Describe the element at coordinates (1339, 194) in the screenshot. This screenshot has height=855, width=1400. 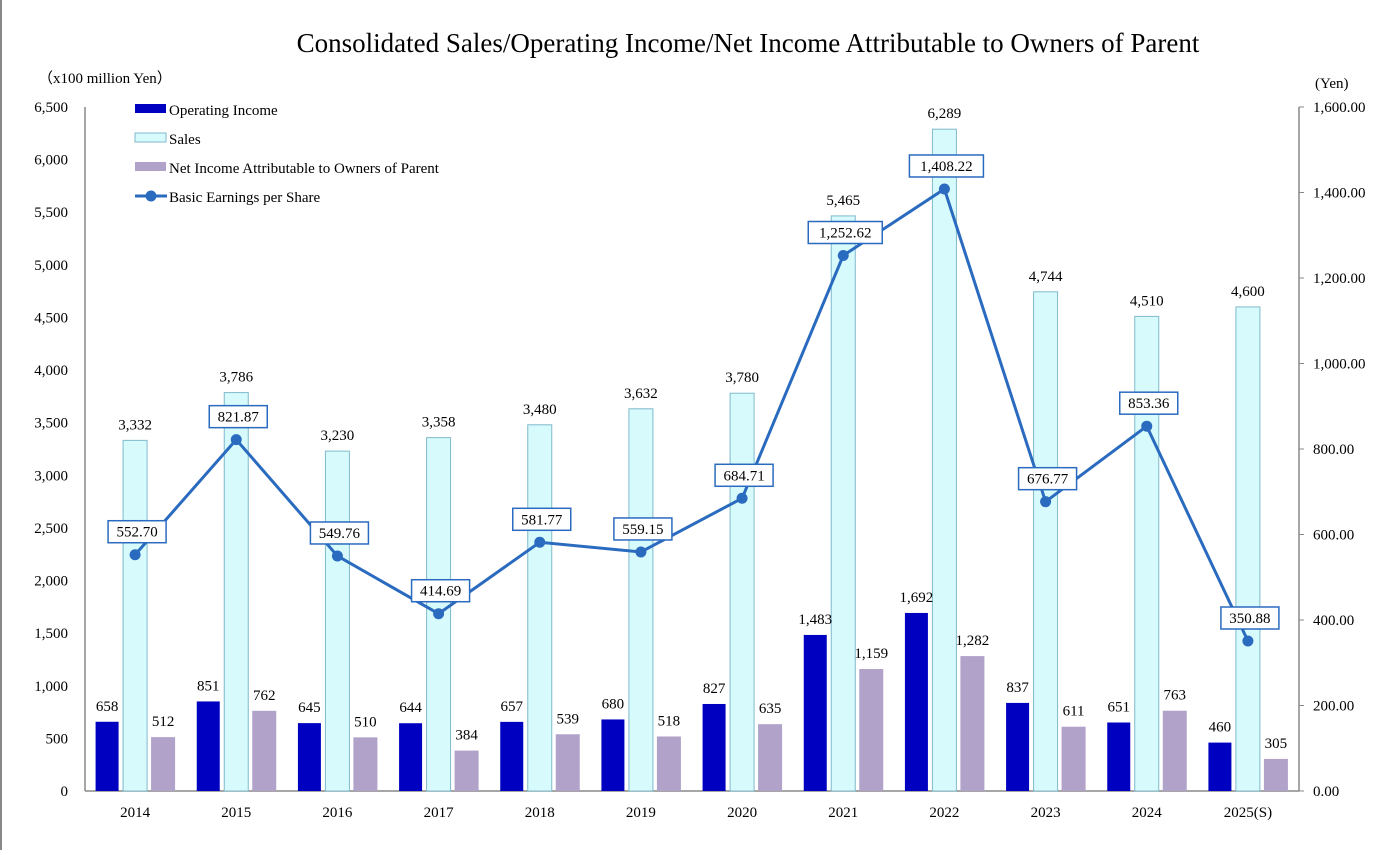
I see `right-tick-label: 1,400.00` at that location.